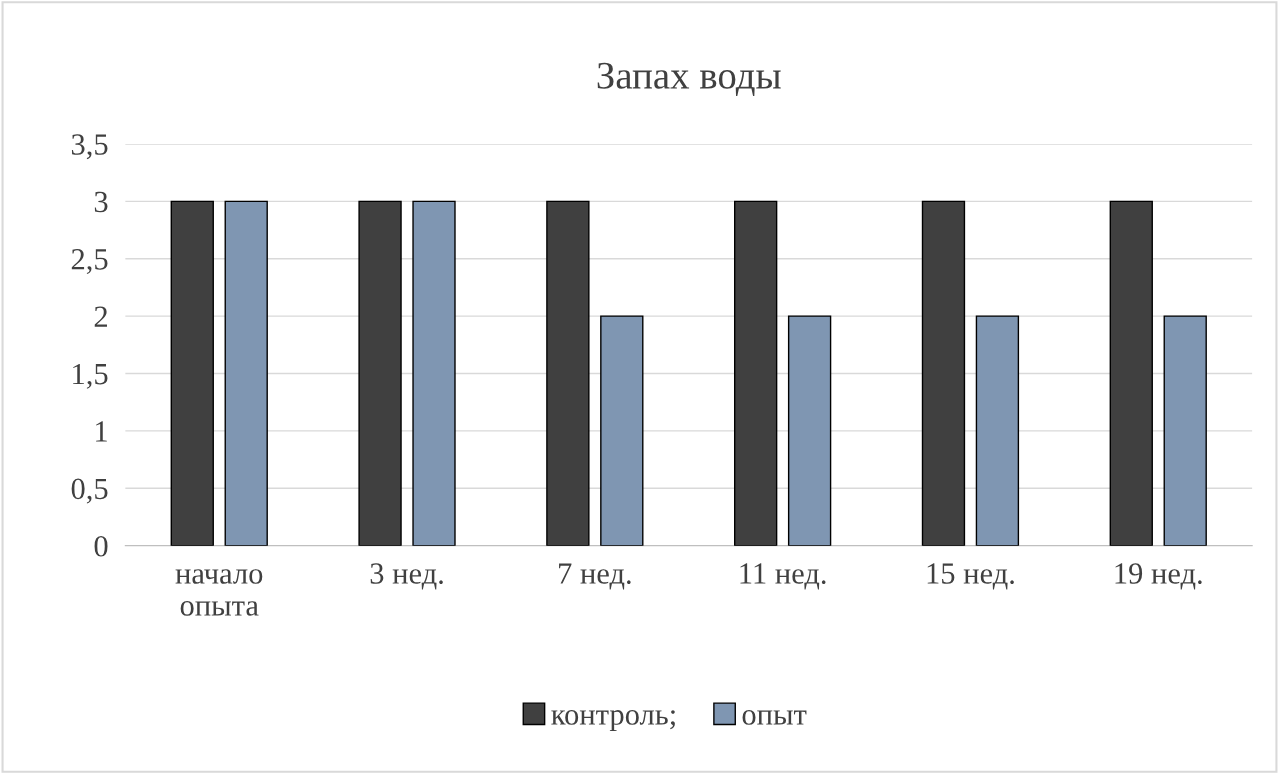 Image resolution: width=1279 pixels, height=774 pixels. Describe the element at coordinates (613, 721) in the screenshot. I see `legend-label: контроль;` at that location.